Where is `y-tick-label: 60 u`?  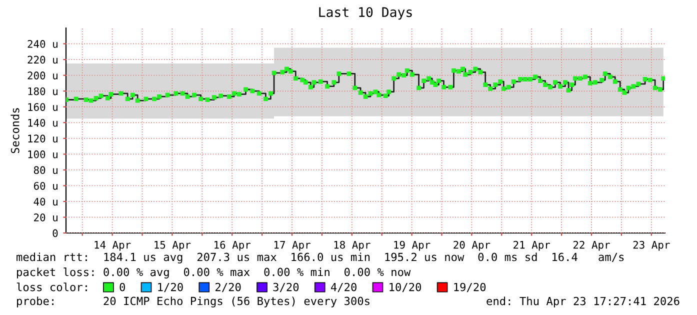 y-tick-label: 60 u is located at coordinates (46, 186).